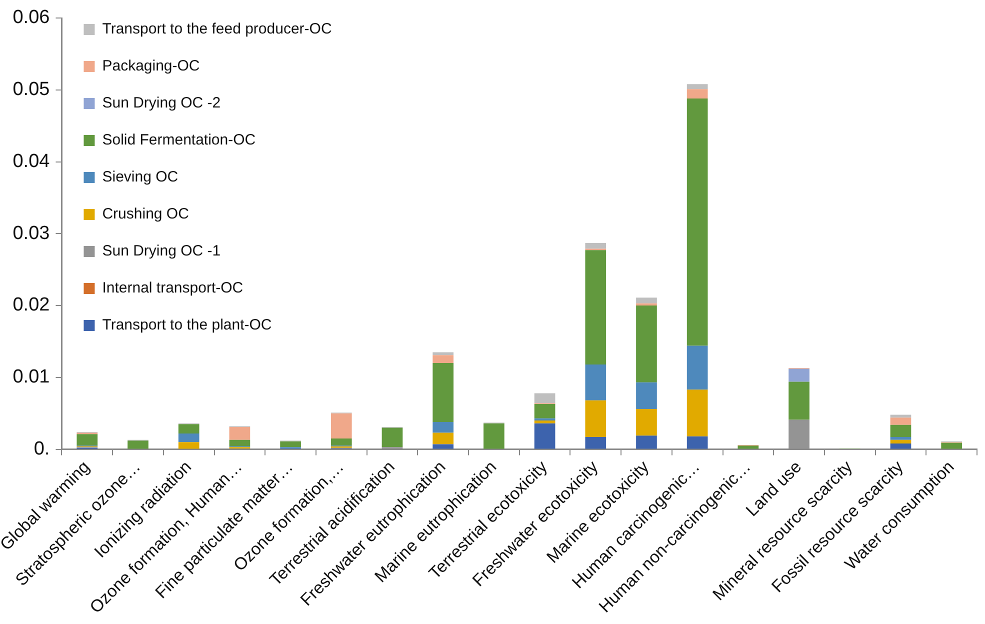  What do you see at coordinates (146, 214) in the screenshot?
I see `legend-label: Crushing OC` at bounding box center [146, 214].